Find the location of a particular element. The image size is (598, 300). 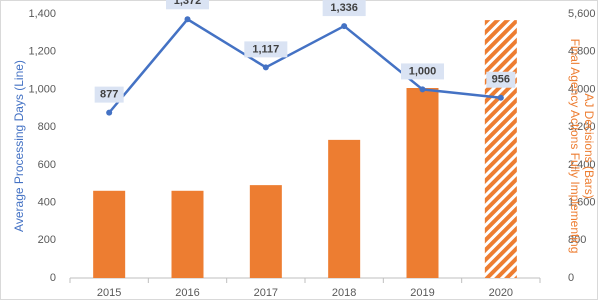

y-tick-label: 0 is located at coordinates (53, 278).